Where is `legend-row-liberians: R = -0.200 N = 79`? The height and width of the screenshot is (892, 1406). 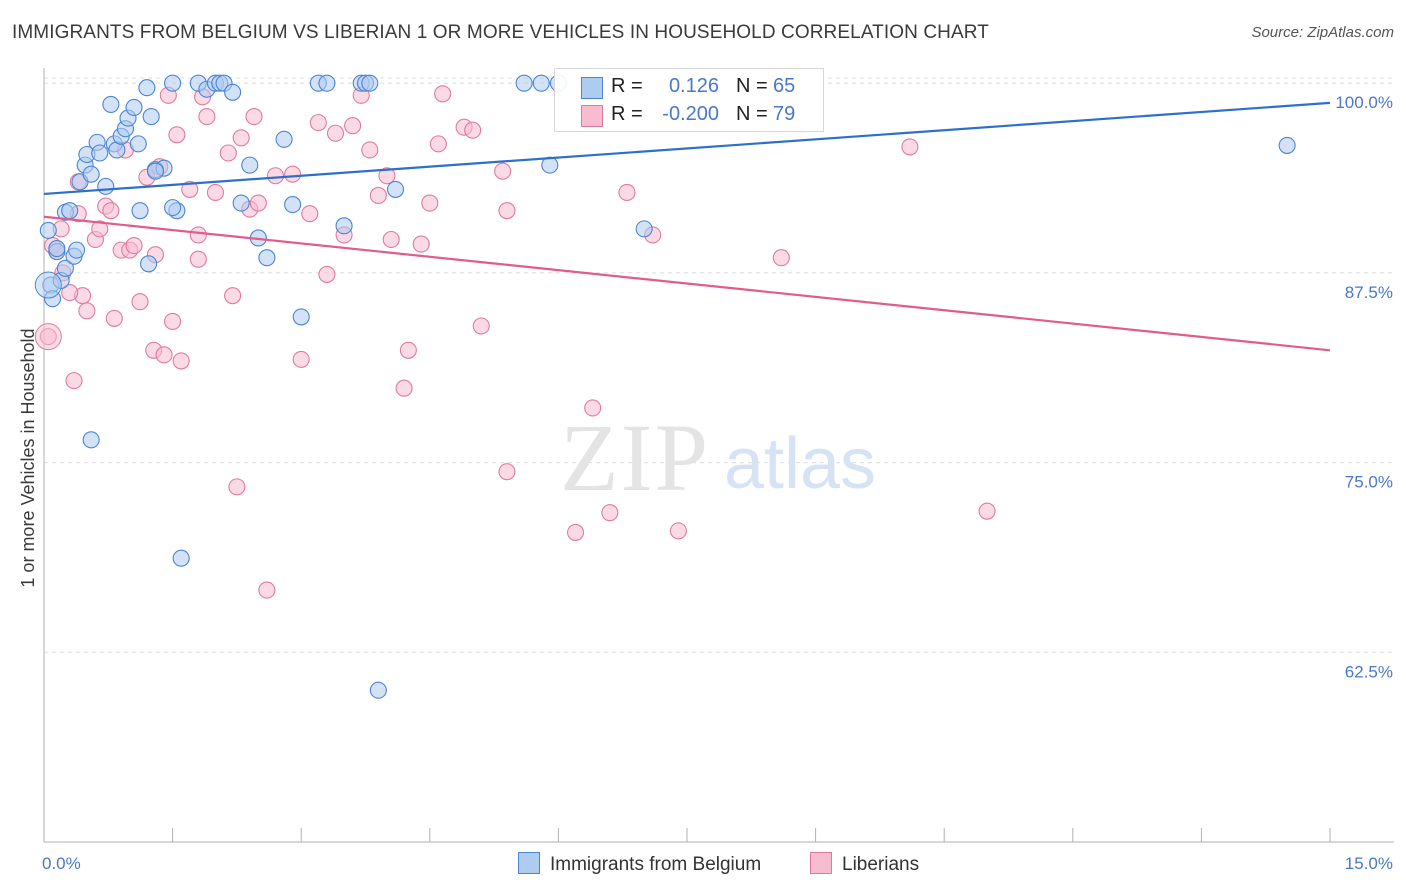 legend-row-liberians: R = -0.200 N = 79 is located at coordinates (689, 115).